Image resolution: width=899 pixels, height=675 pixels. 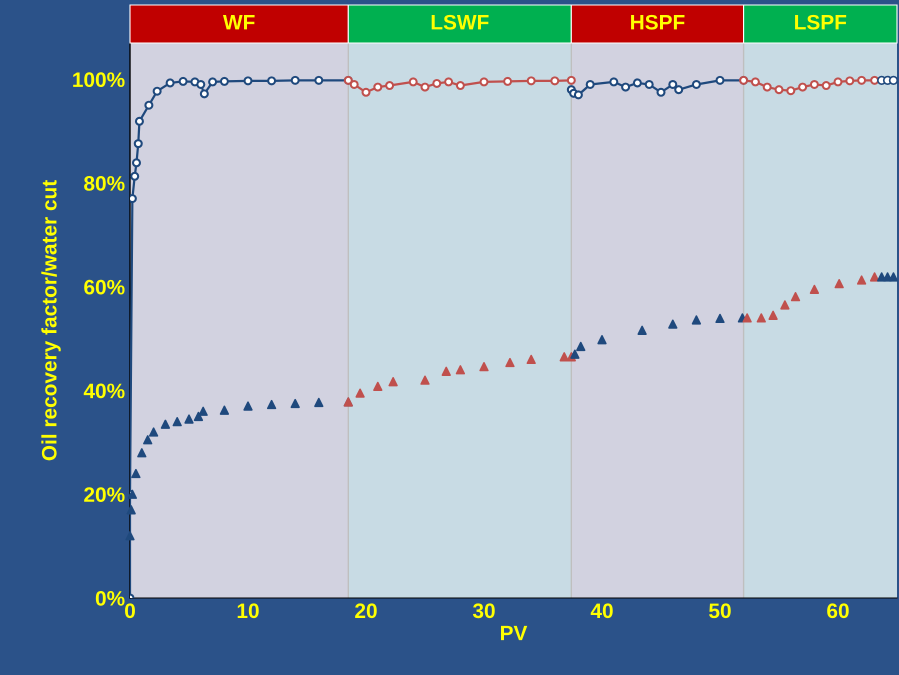 What do you see at coordinates (460, 22) in the screenshot?
I see `band-label: LSWF` at bounding box center [460, 22].